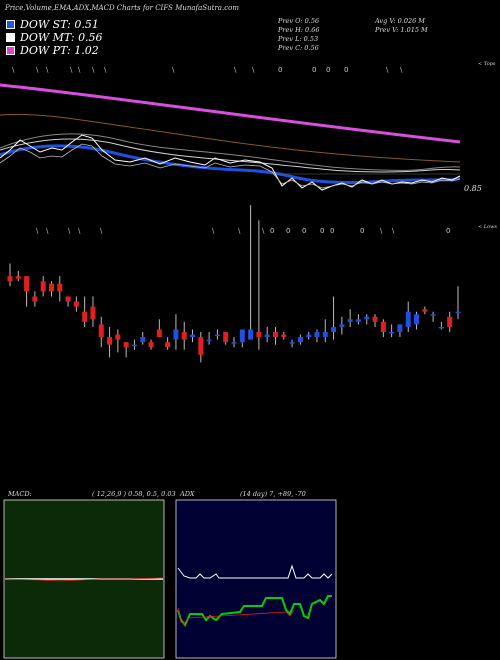 Image resolution: width=500 pixels, height=660 pixels. Describe the element at coordinates (10, 24) in the screenshot. I see `legend-swatch-st` at that location.